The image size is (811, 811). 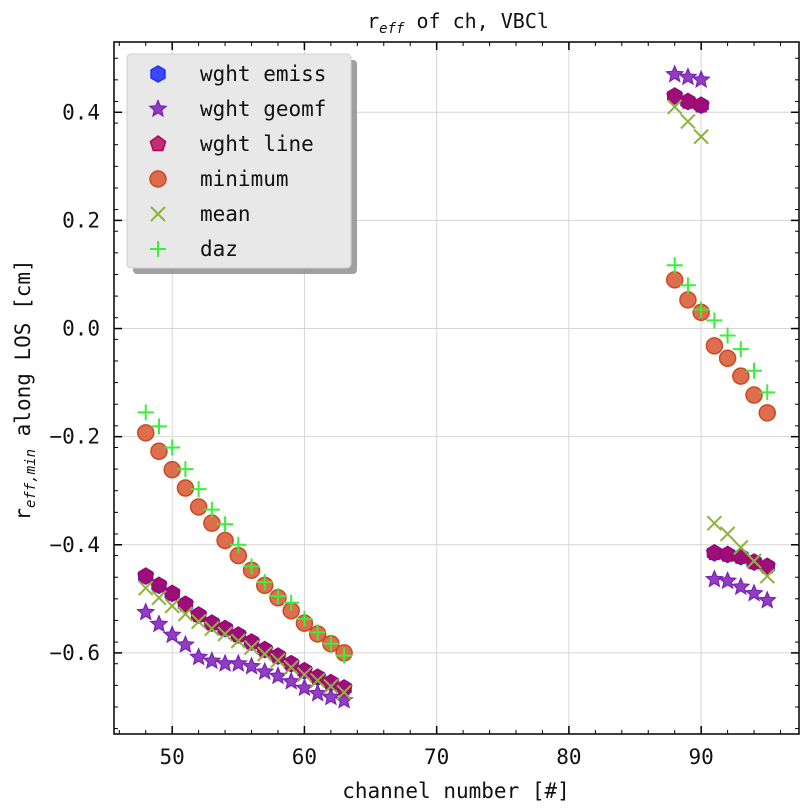 What do you see at coordinates (263, 74) in the screenshot?
I see `legend-label-wght-emiss: wght emiss` at bounding box center [263, 74].